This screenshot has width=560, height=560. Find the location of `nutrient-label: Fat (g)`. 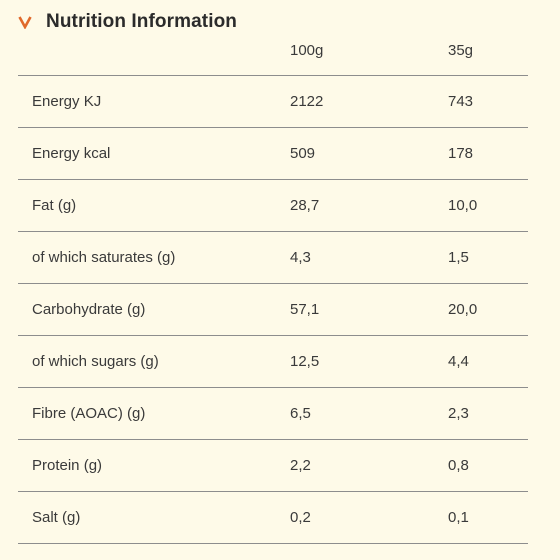

nutrient-label: Fat (g) is located at coordinates (54, 205).